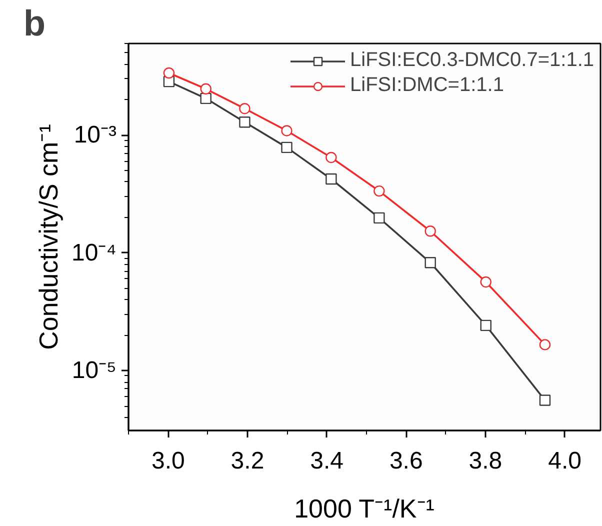  Describe the element at coordinates (247, 461) in the screenshot. I see `x-tick-label: 3.2` at that location.